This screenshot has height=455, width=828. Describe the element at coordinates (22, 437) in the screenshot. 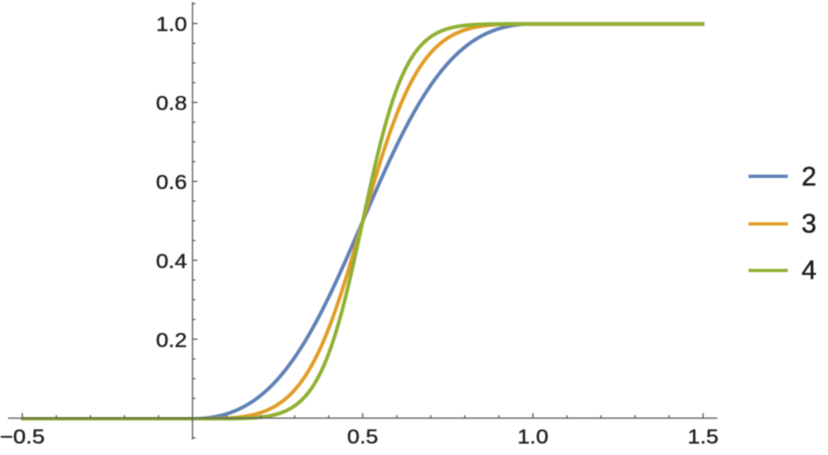

I see `svg-text: −0.5` at that location.